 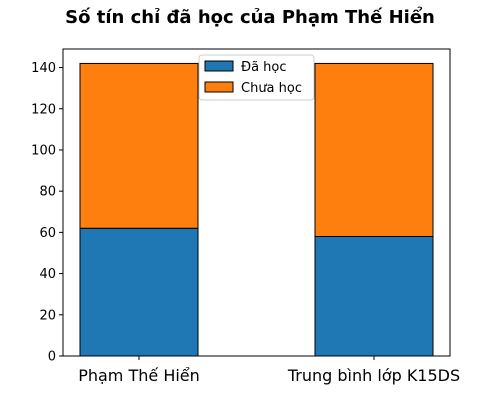 I want to click on y-tick-label: 140, so click(x=43, y=68).